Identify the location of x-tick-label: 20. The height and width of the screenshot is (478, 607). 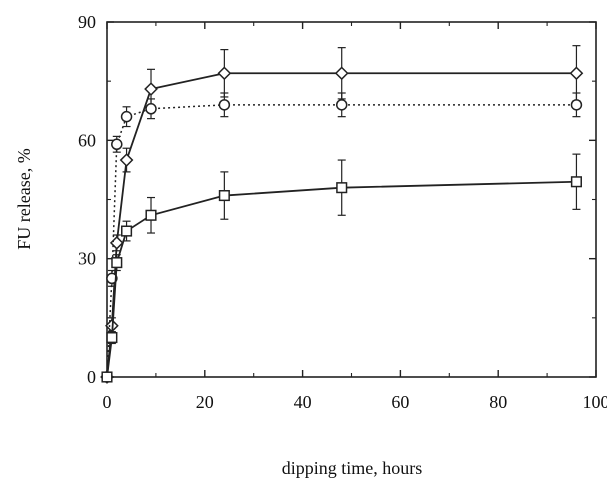
(205, 402).